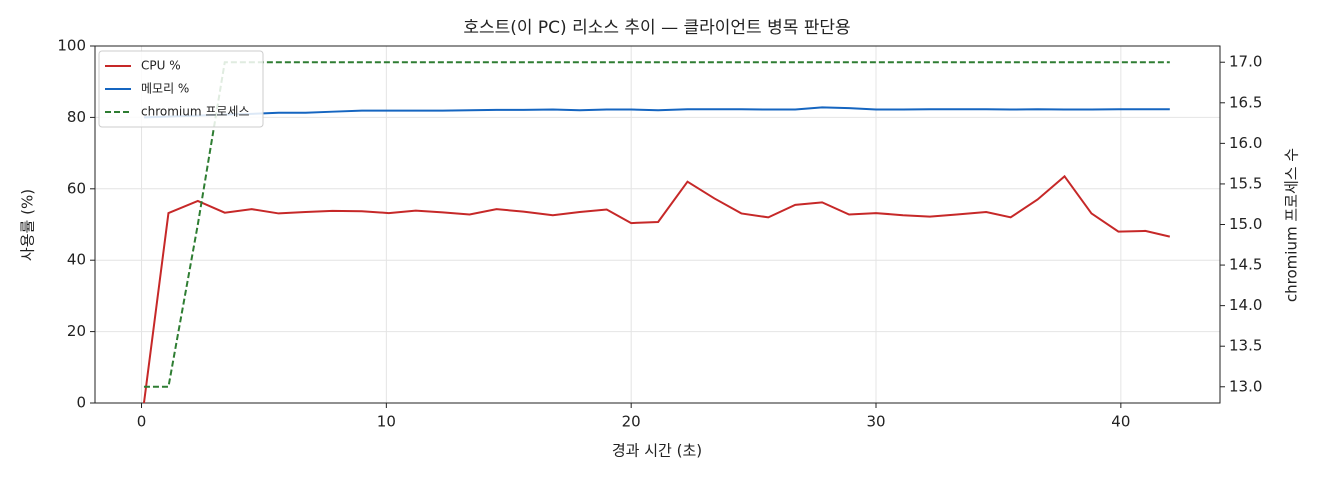 This screenshot has width=1320, height=480. What do you see at coordinates (1245, 305) in the screenshot?
I see `y2-tick-label: 14.0` at bounding box center [1245, 305].